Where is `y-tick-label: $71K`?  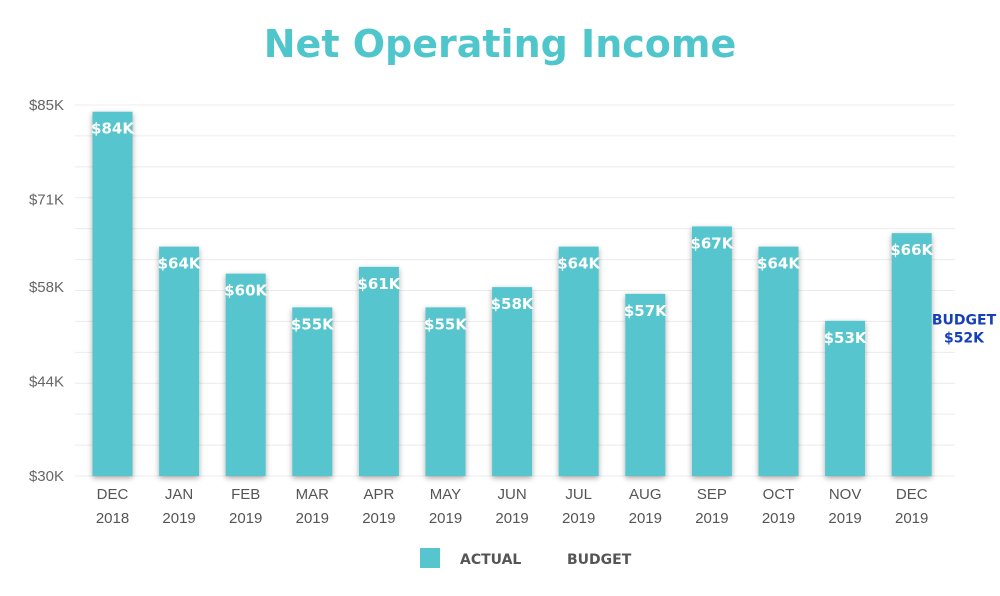
y-tick-label: $71K is located at coordinates (46, 199).